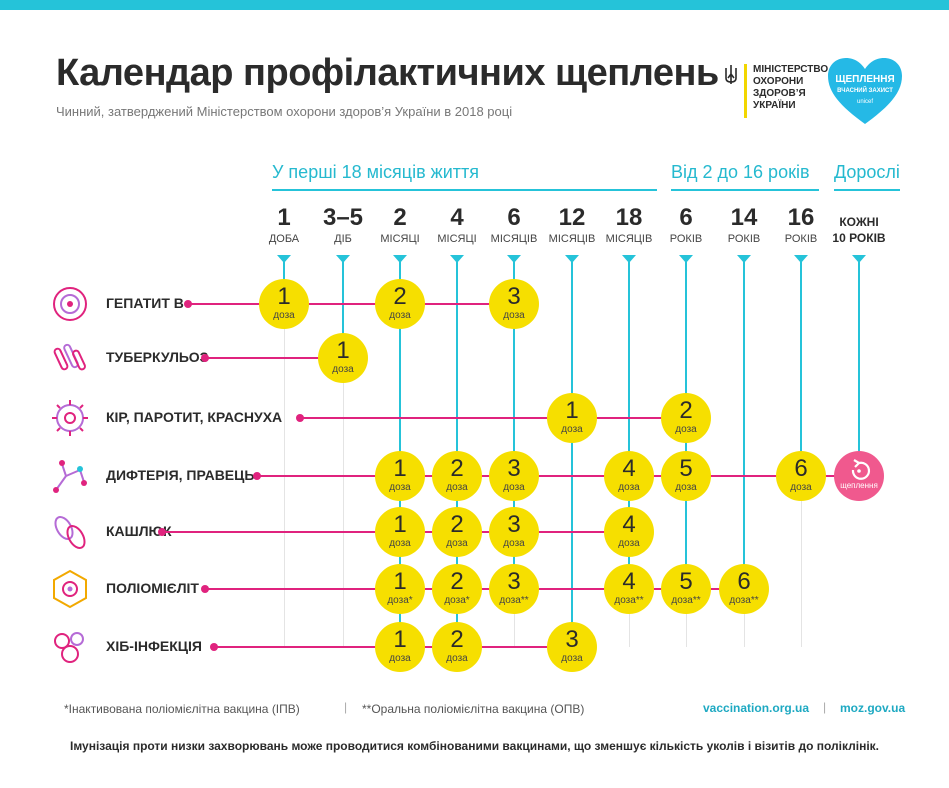  Describe the element at coordinates (756, 708) in the screenshot. I see `link-vaccination: vaccination.org.ua` at that location.